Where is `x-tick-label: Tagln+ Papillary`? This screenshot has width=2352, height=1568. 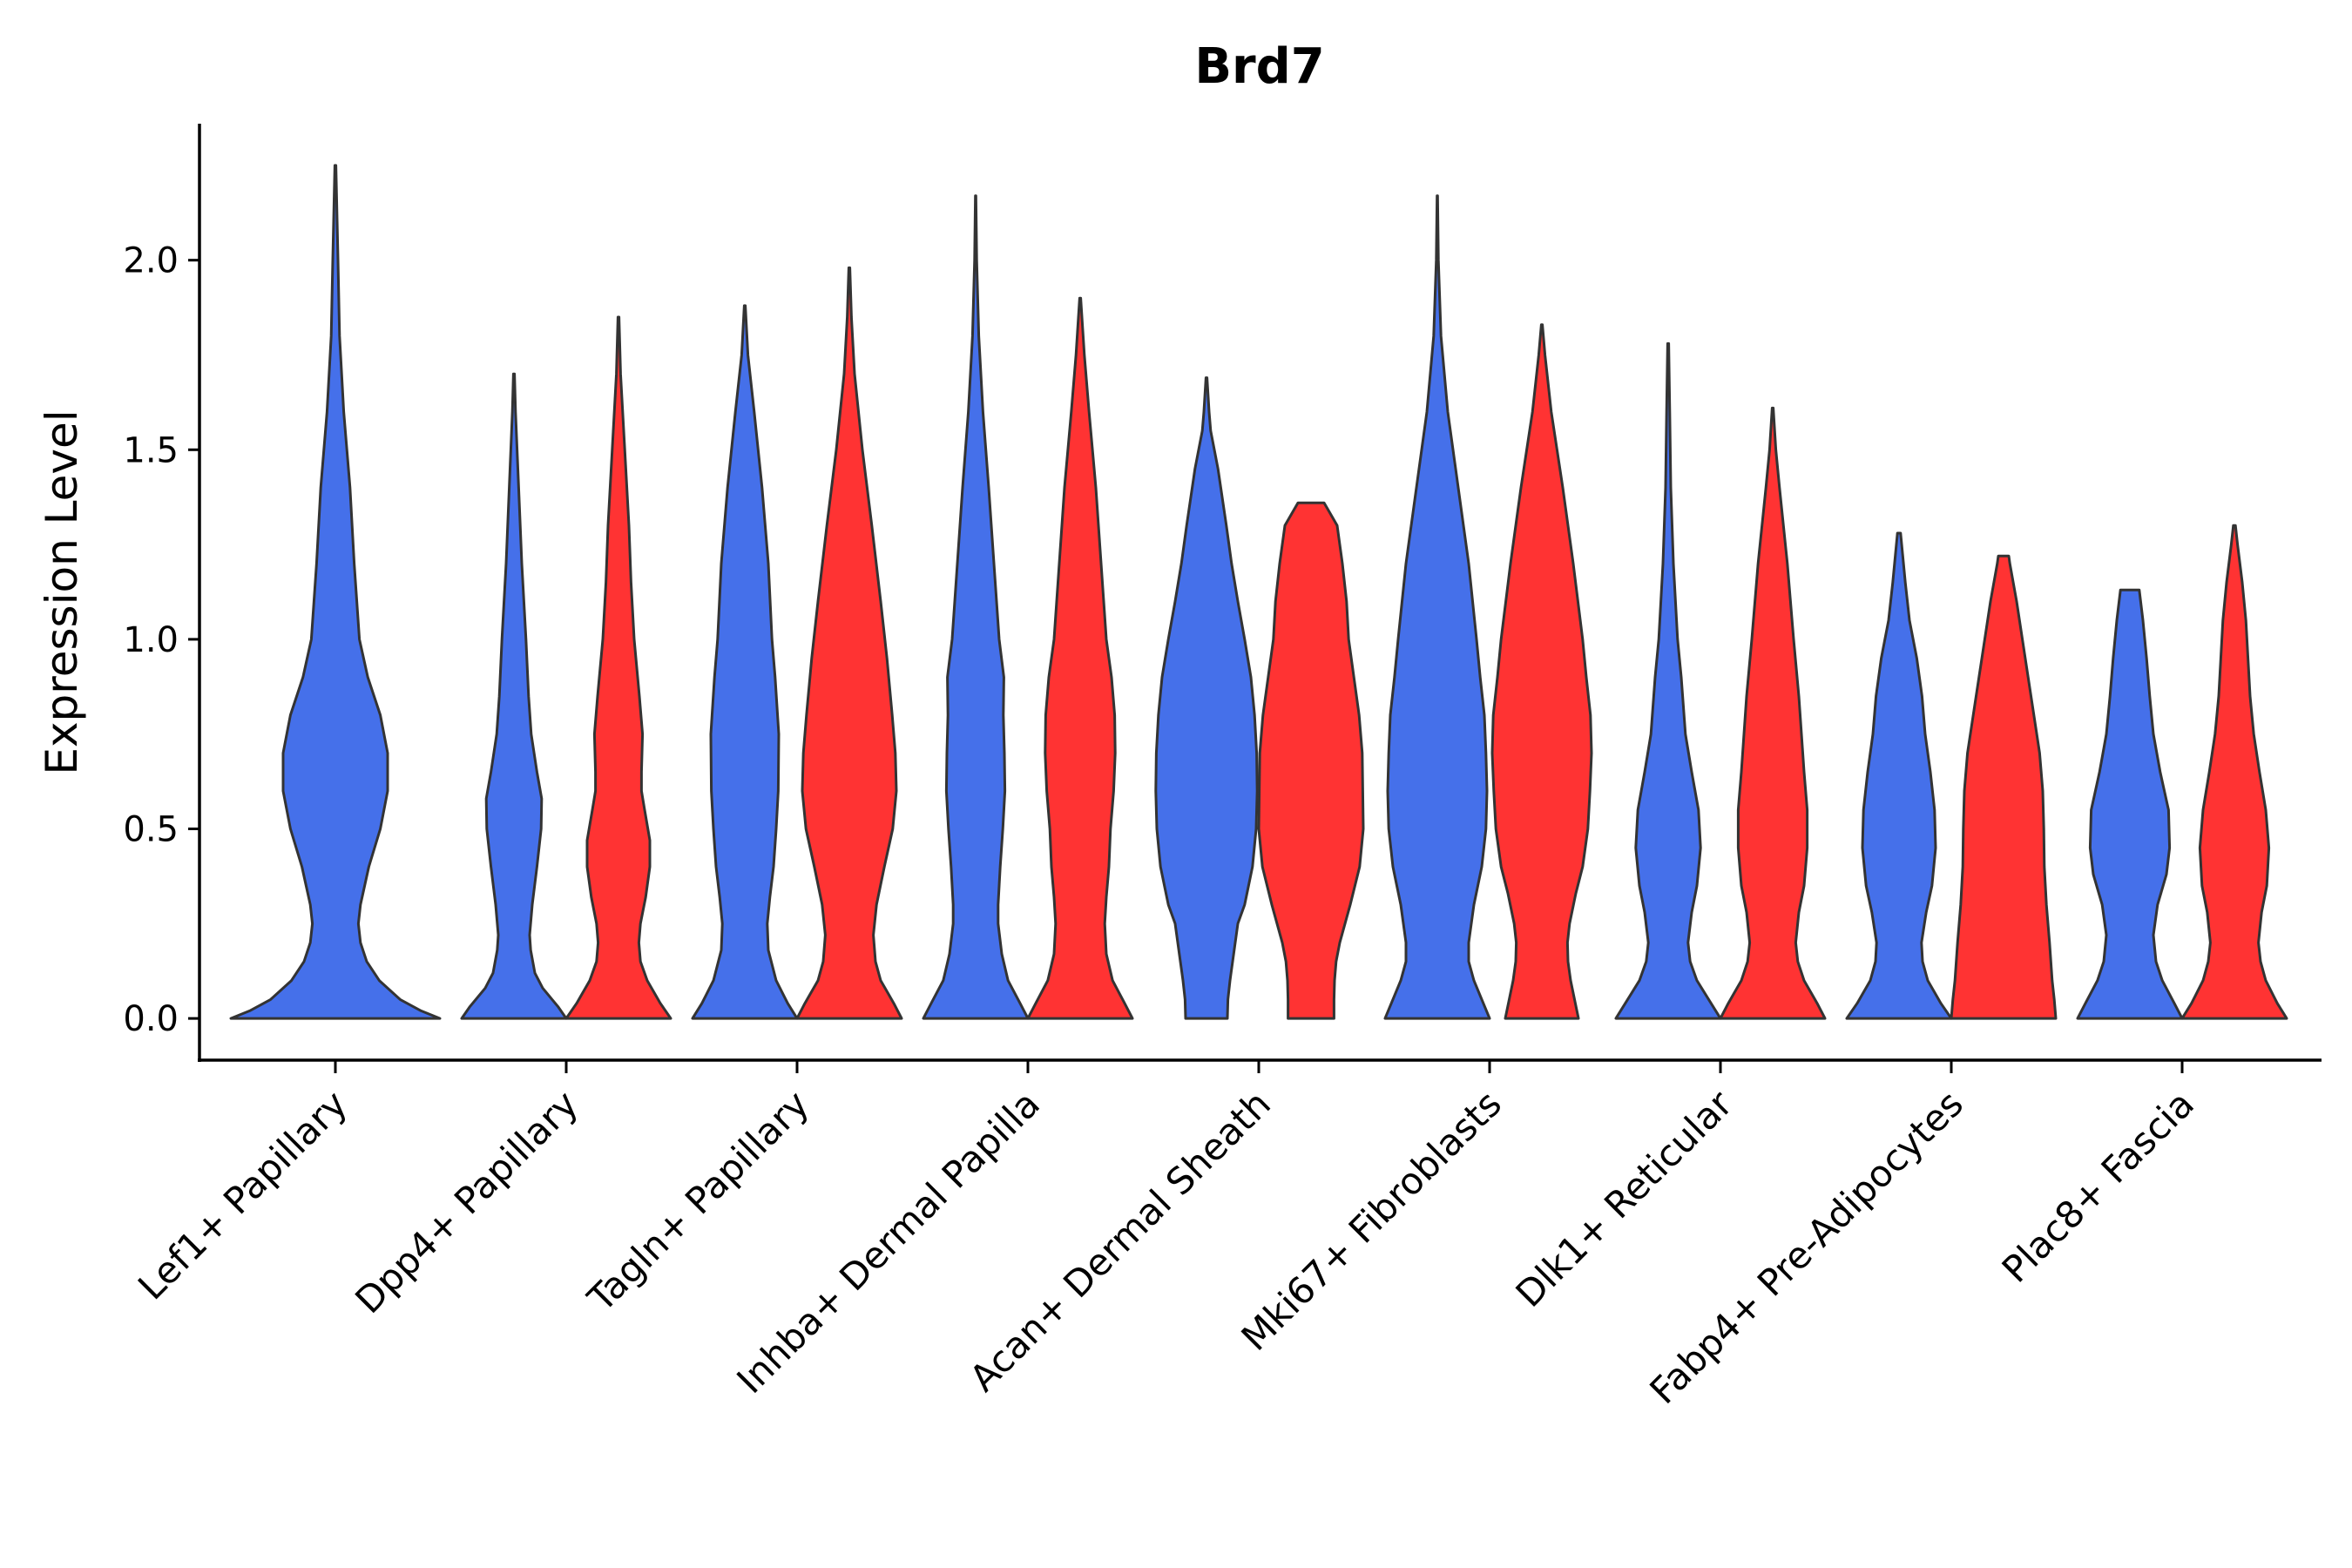
x-tick-label: Tagln+ Papillary is located at coordinates (698, 1201).